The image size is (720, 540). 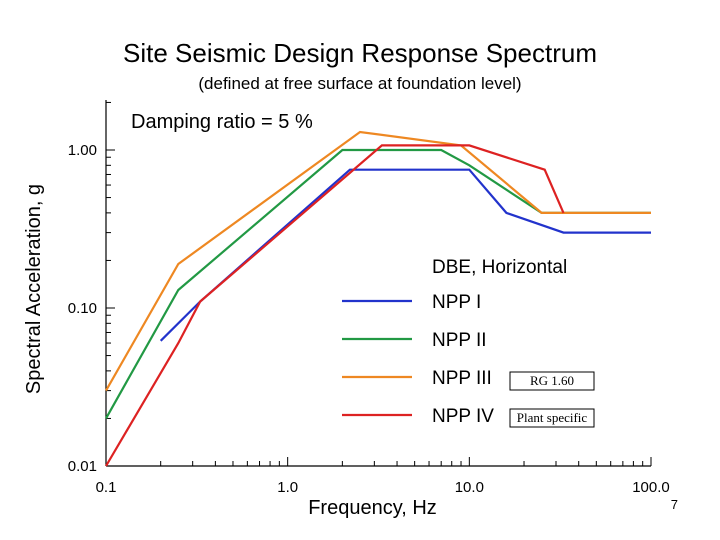 I want to click on note-plant-specific-box, so click(x=552, y=418).